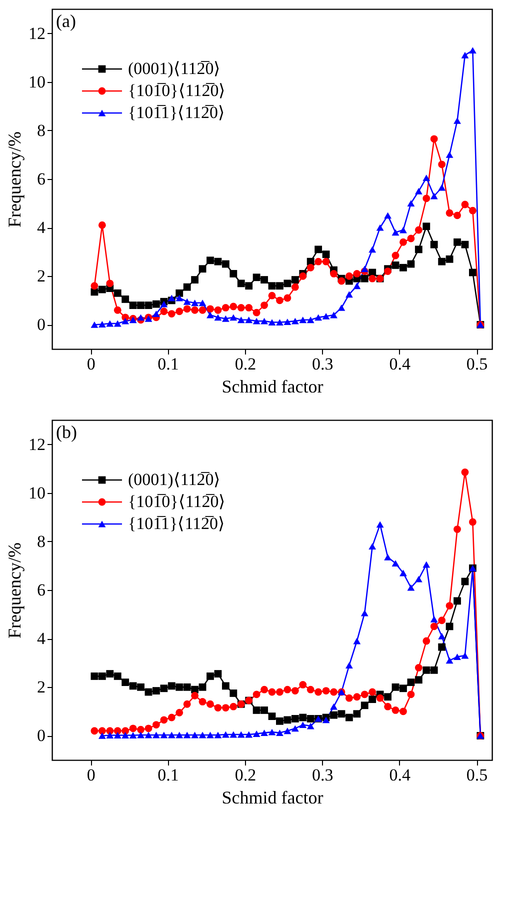 This screenshot has width=529, height=902. I want to click on y-tick-label: 12, so click(37, 444).